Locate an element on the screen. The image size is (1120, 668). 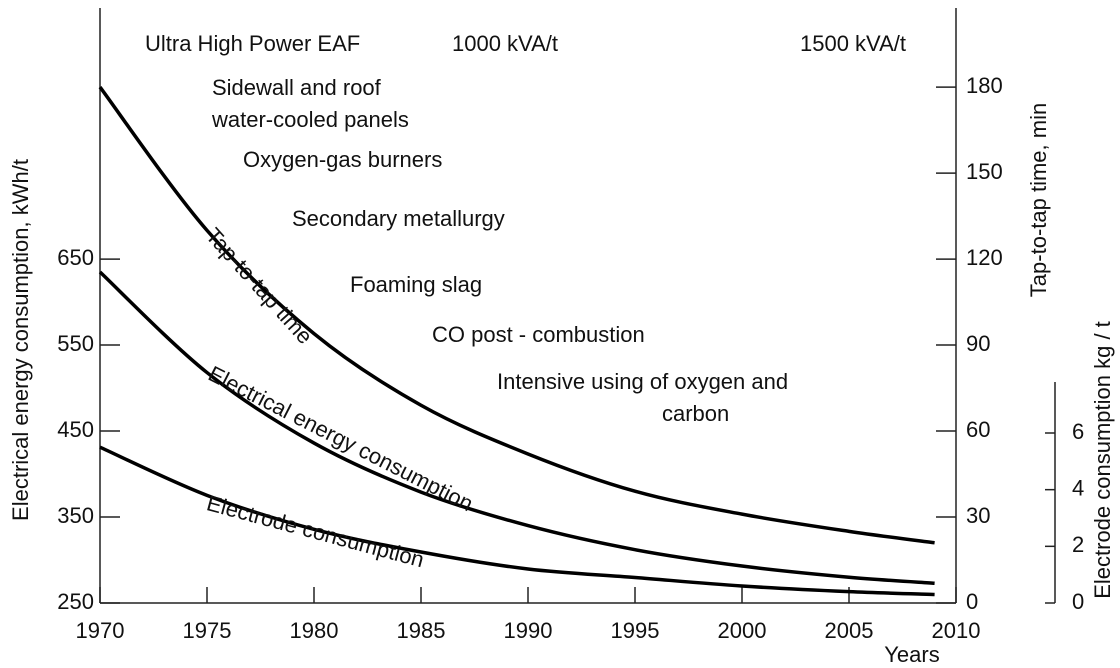
y2-tick-label: 60 is located at coordinates (978, 429).